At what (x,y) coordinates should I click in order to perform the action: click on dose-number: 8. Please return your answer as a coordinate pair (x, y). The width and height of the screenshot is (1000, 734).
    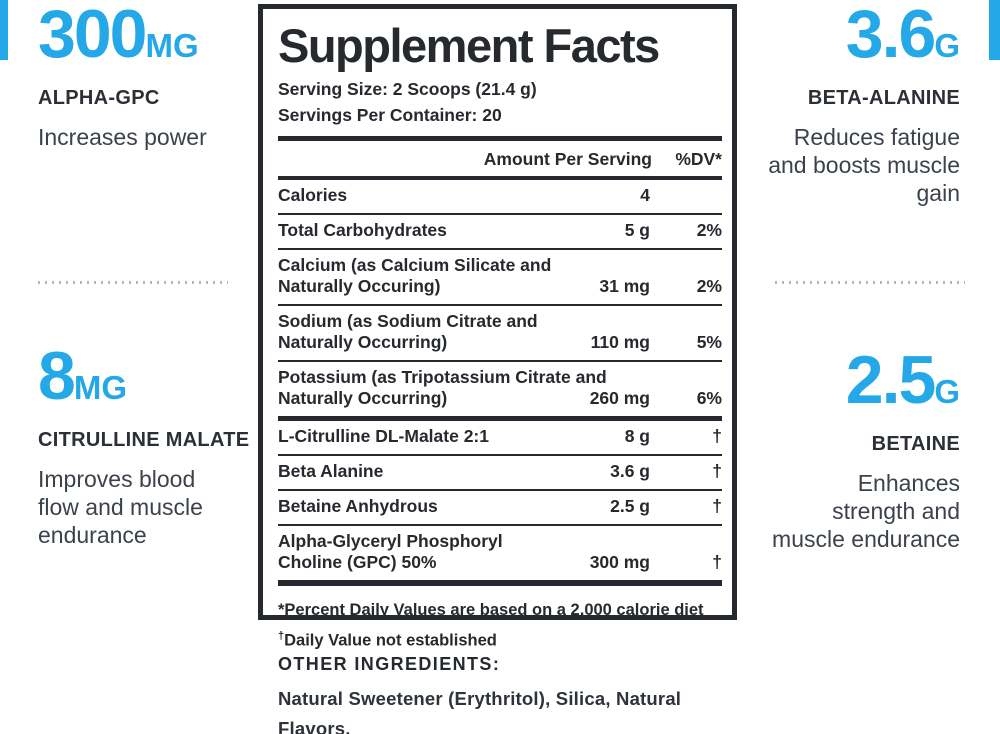
    Looking at the image, I should click on (57, 376).